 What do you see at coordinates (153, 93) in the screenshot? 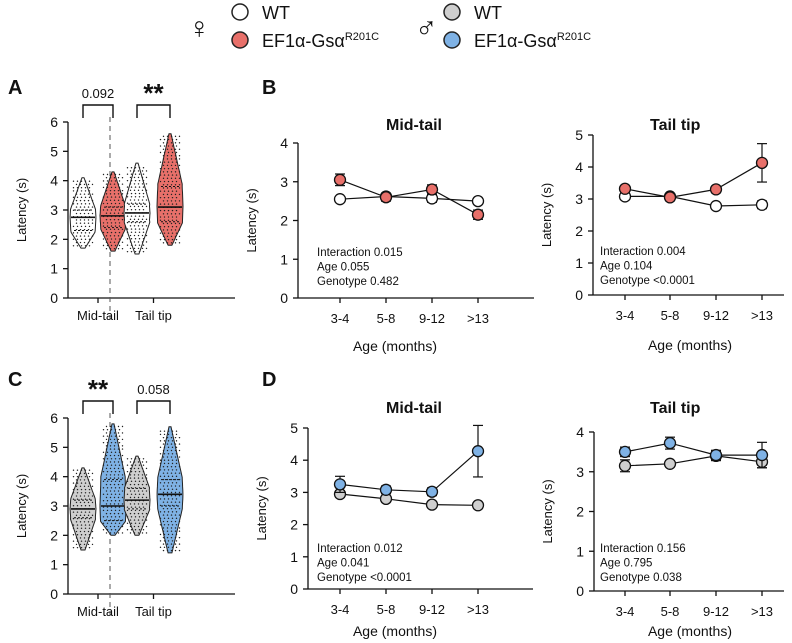
I see `significance-label-1: **` at bounding box center [153, 93].